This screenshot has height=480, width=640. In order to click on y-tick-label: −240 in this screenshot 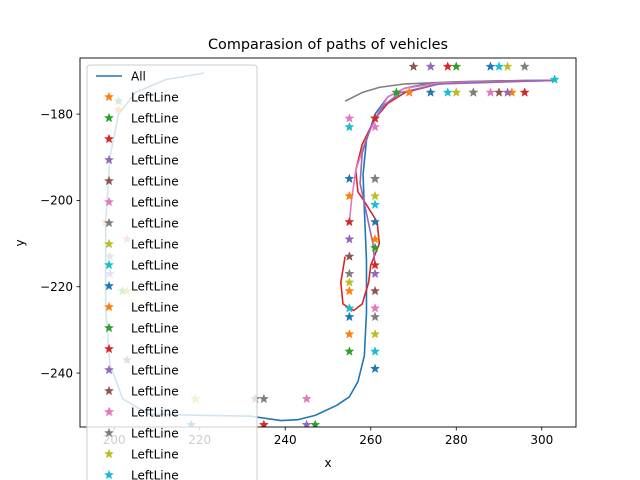, I will do `click(56, 373)`.